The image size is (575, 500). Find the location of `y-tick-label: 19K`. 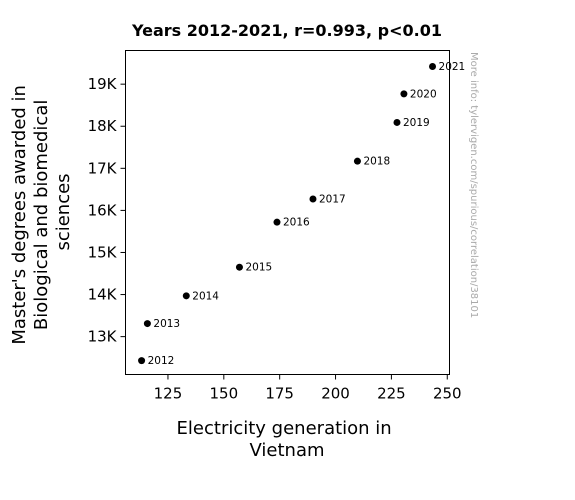

y-tick-label: 19K is located at coordinates (103, 84).